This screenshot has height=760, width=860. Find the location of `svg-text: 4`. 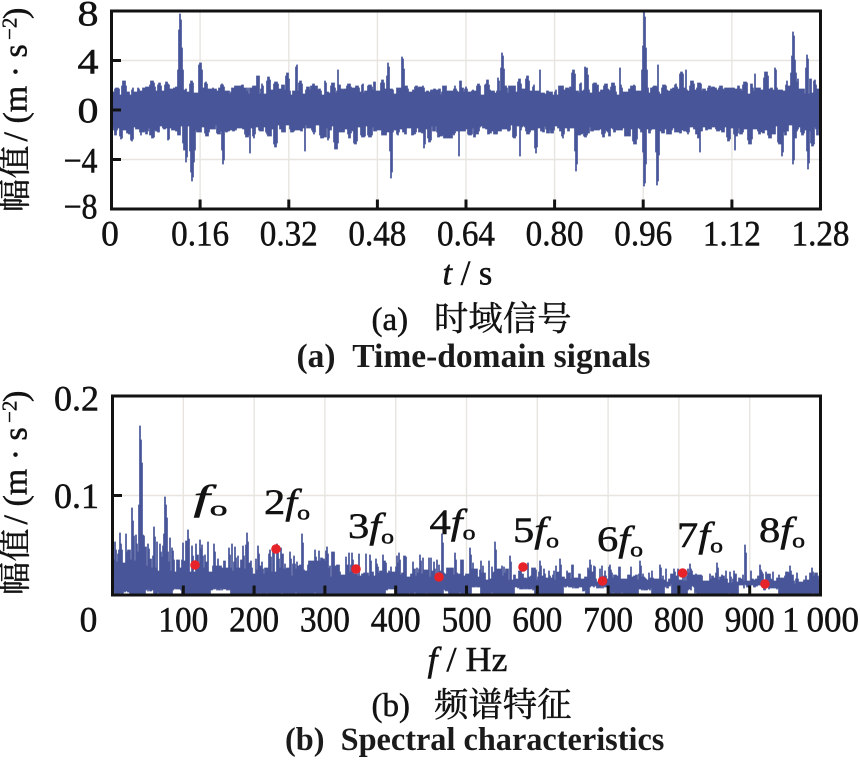

svg-text: 4 is located at coordinates (88, 62).